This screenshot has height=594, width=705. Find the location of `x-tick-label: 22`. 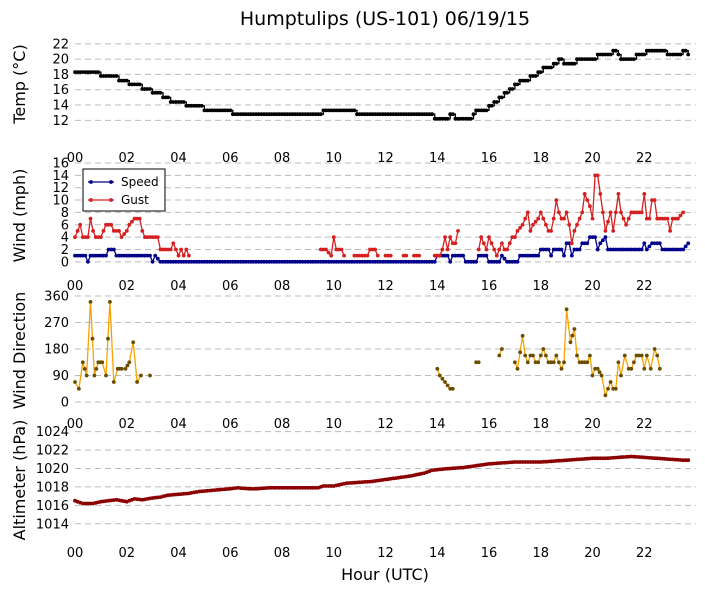

x-tick-label: 22 is located at coordinates (644, 553).